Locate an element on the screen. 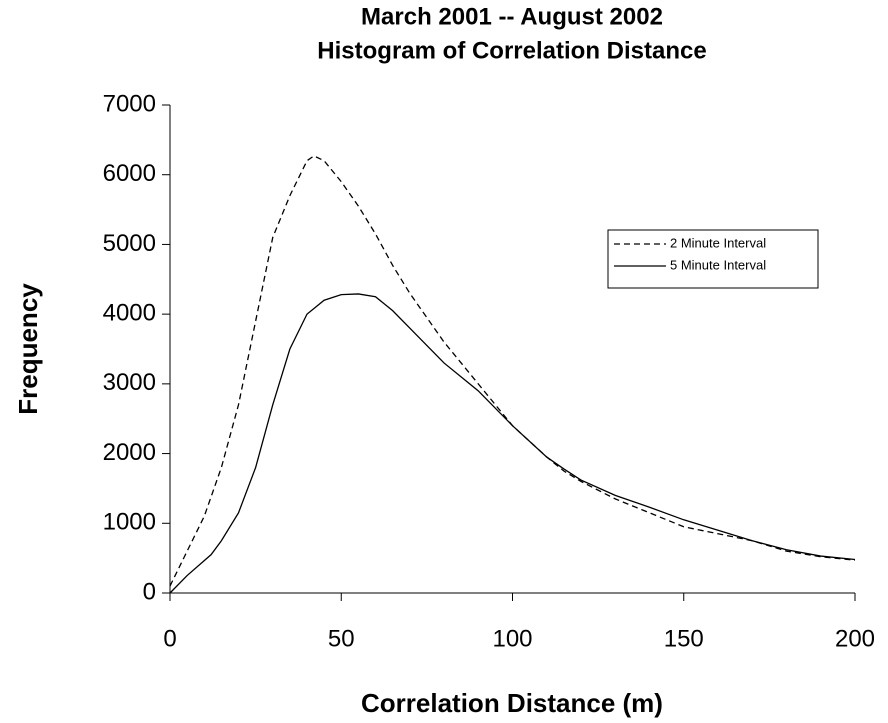  x-tick-label: 100 is located at coordinates (512, 638).